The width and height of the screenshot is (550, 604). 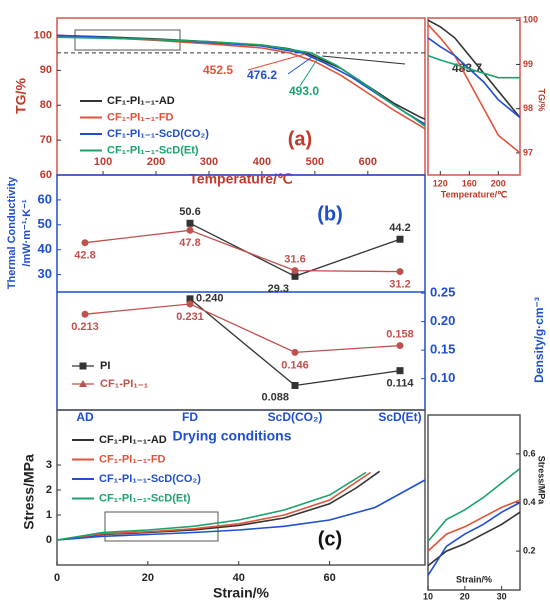 I want to click on y-tick-label: 1, so click(x=49, y=515).